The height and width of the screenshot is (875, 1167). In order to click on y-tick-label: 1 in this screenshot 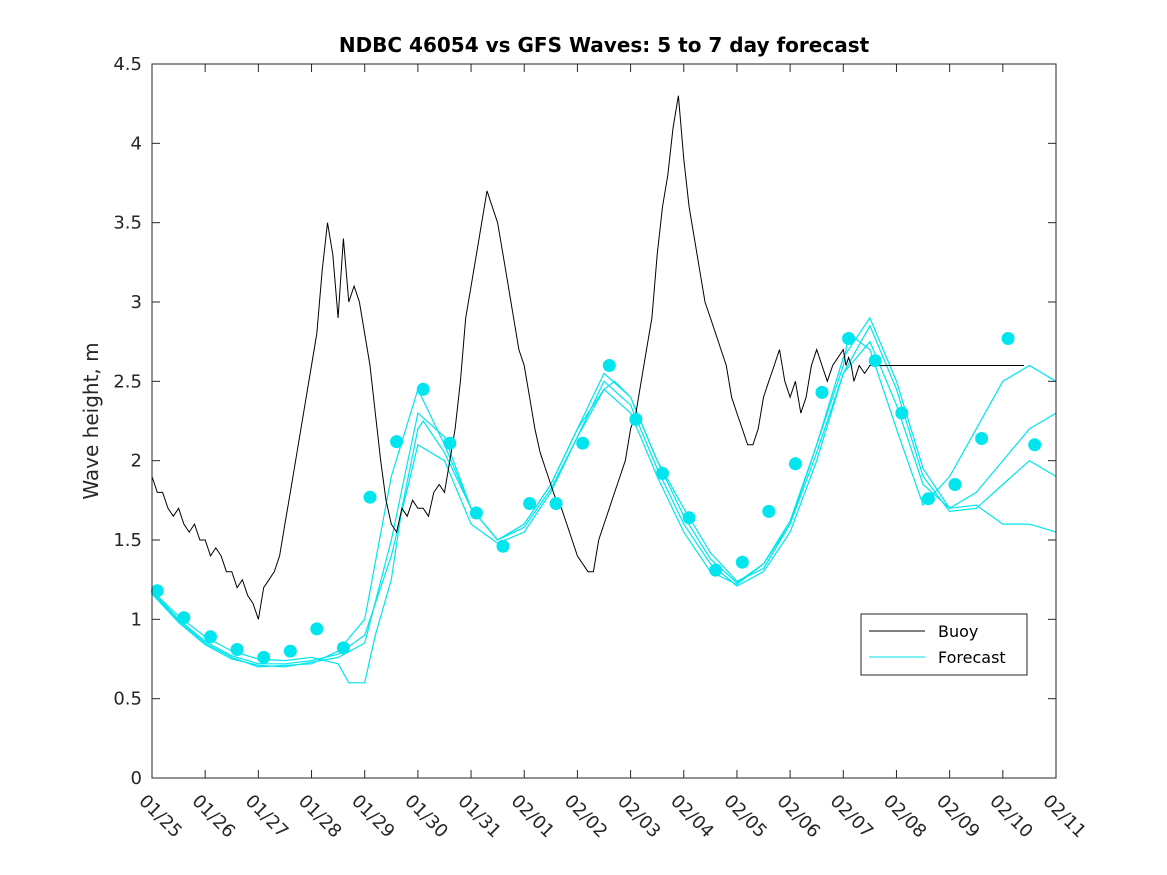, I will do `click(136, 619)`.